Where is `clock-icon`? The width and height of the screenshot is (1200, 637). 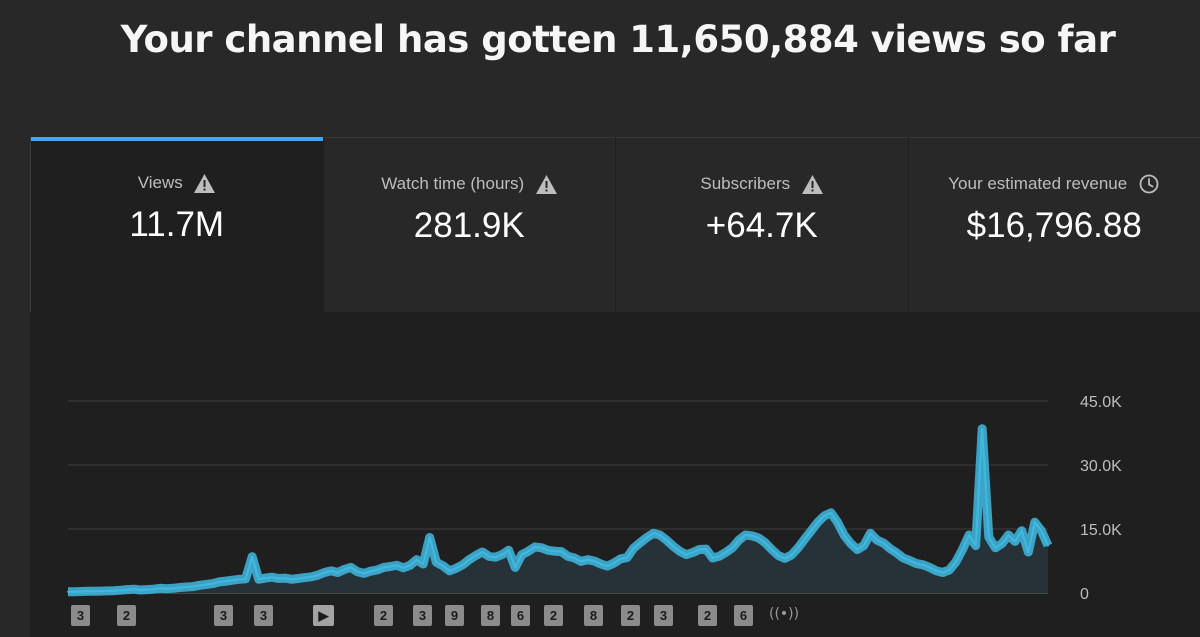 clock-icon is located at coordinates (1149, 184).